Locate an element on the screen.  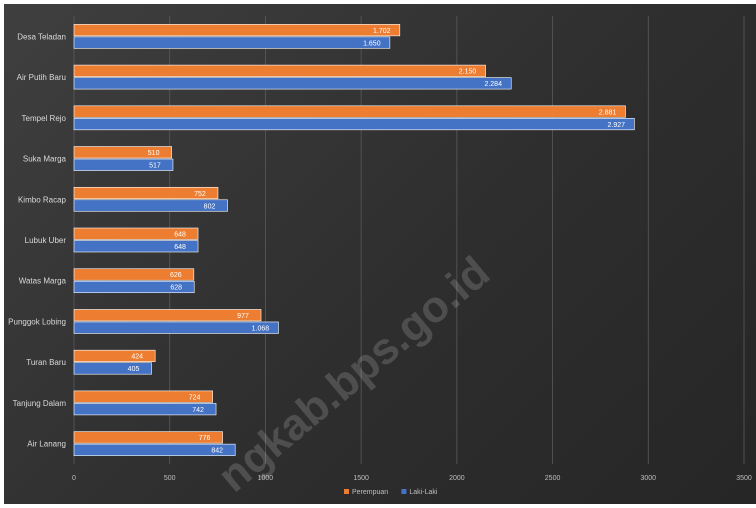
data-label: 2.881 is located at coordinates (608, 112).